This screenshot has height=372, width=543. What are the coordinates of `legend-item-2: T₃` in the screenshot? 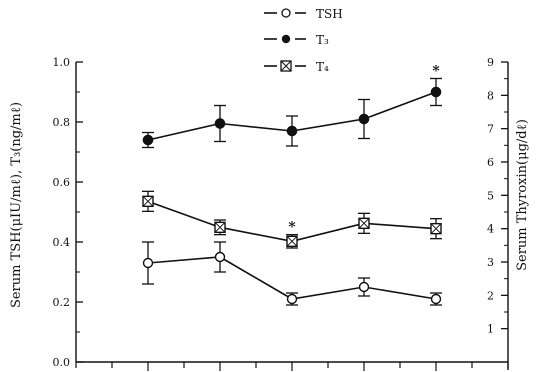 It's located at (296, 40).